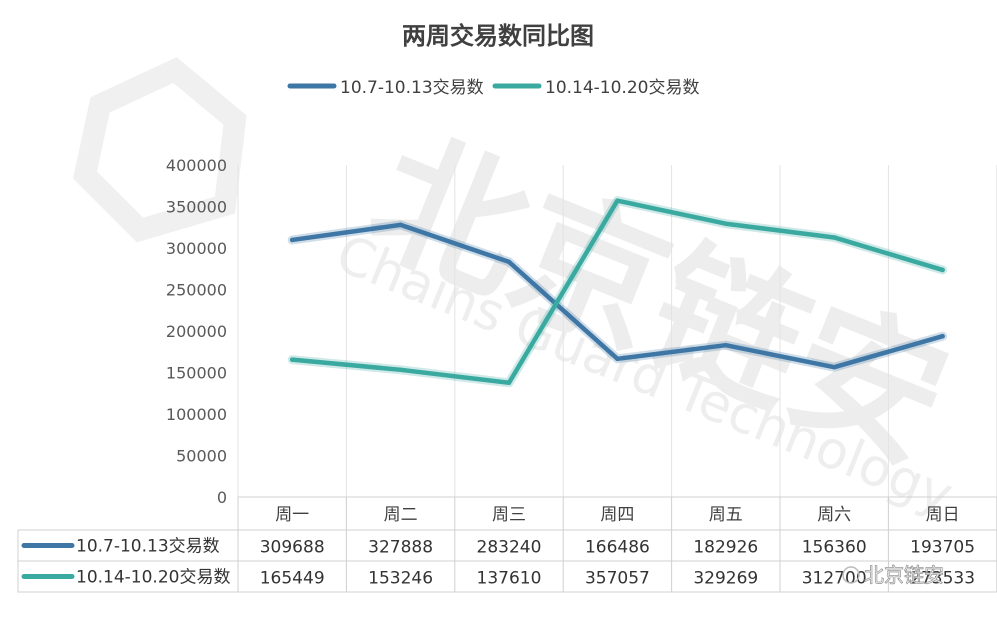  Describe the element at coordinates (834, 515) in the screenshot. I see `x-tick-label: 周六` at that location.